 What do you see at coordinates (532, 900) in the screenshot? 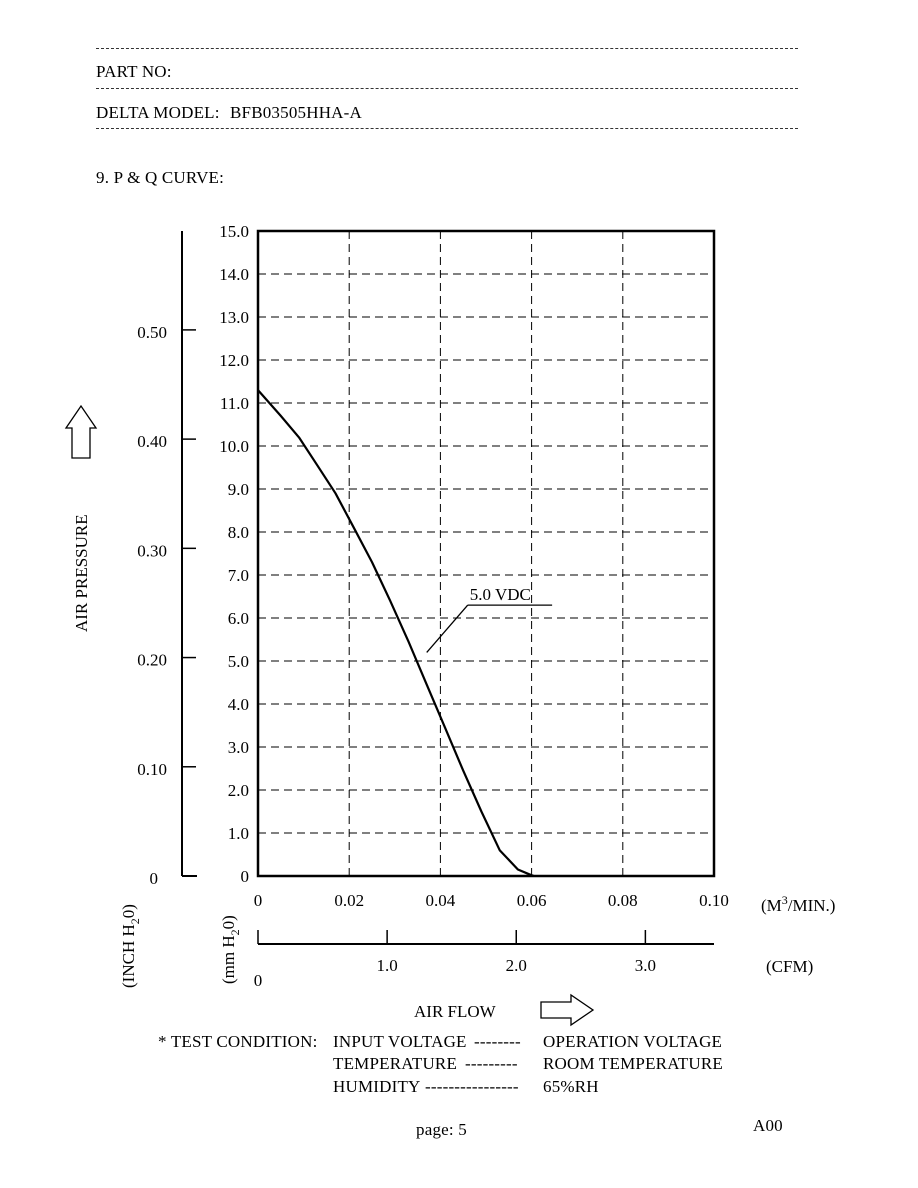
I see `x-tick-label: 0.06` at bounding box center [532, 900].